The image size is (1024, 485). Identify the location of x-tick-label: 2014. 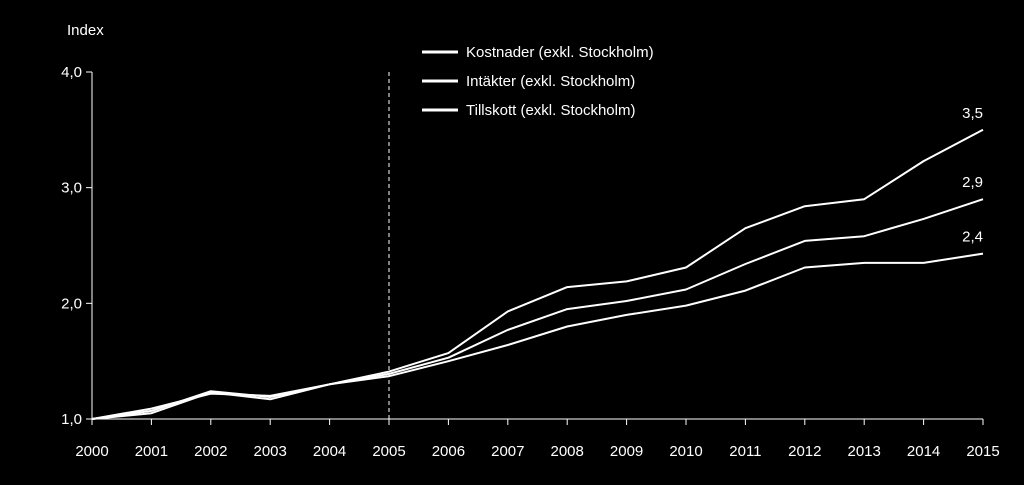
(923, 451).